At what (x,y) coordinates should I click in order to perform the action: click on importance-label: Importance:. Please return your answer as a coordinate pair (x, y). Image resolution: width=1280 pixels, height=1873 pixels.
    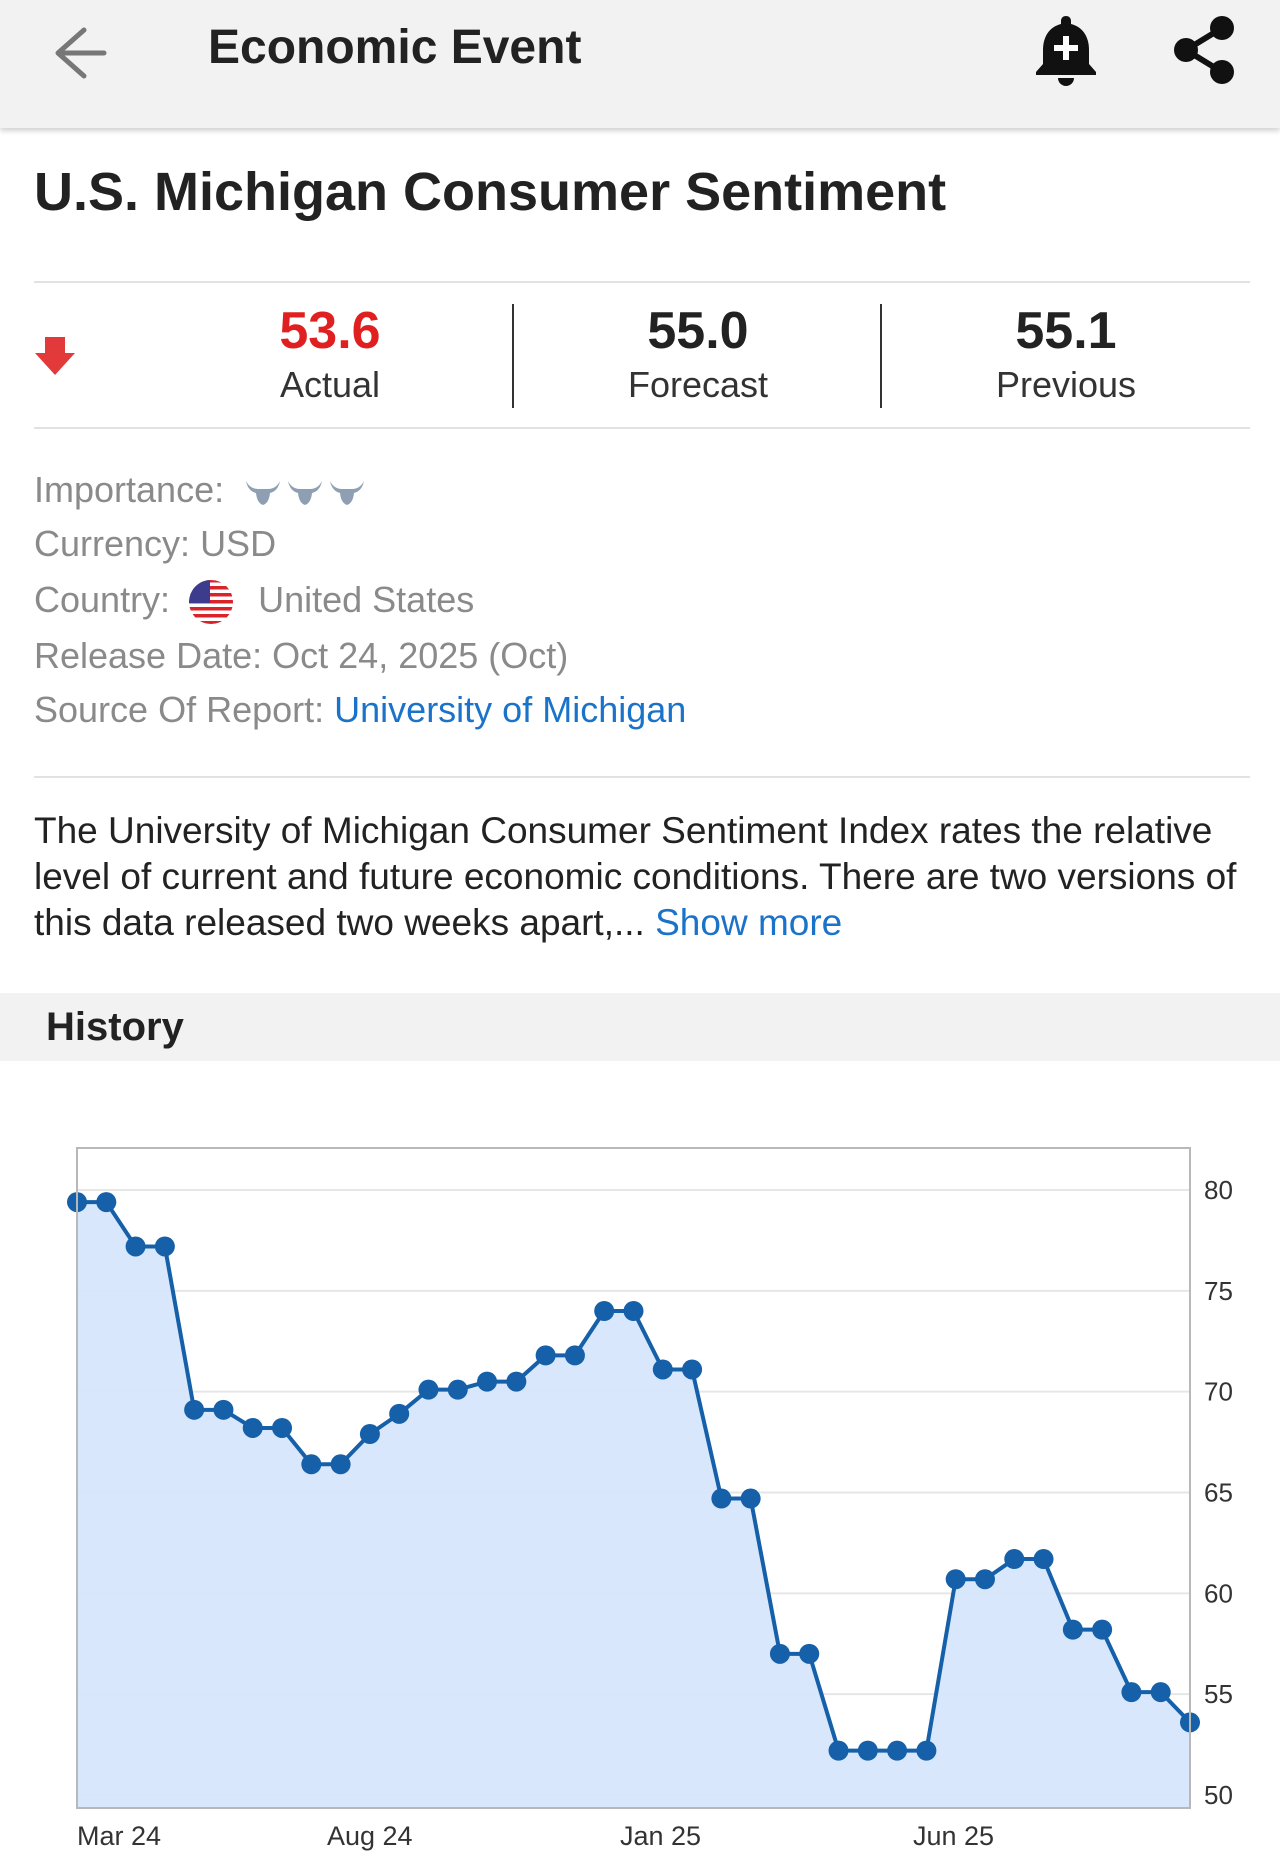
    Looking at the image, I should click on (129, 489).